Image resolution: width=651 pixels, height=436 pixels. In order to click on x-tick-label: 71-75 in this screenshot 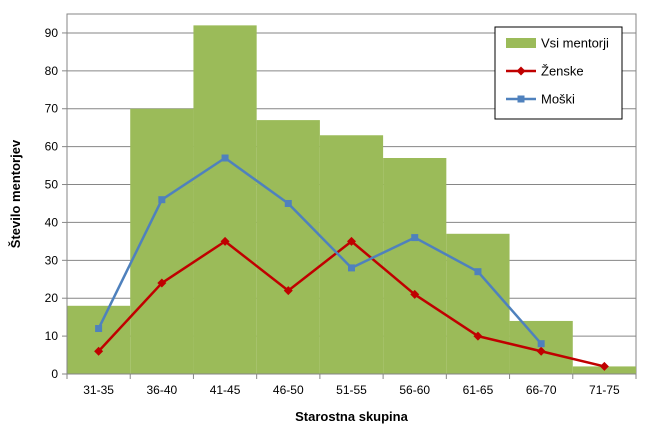, I will do `click(604, 390)`.